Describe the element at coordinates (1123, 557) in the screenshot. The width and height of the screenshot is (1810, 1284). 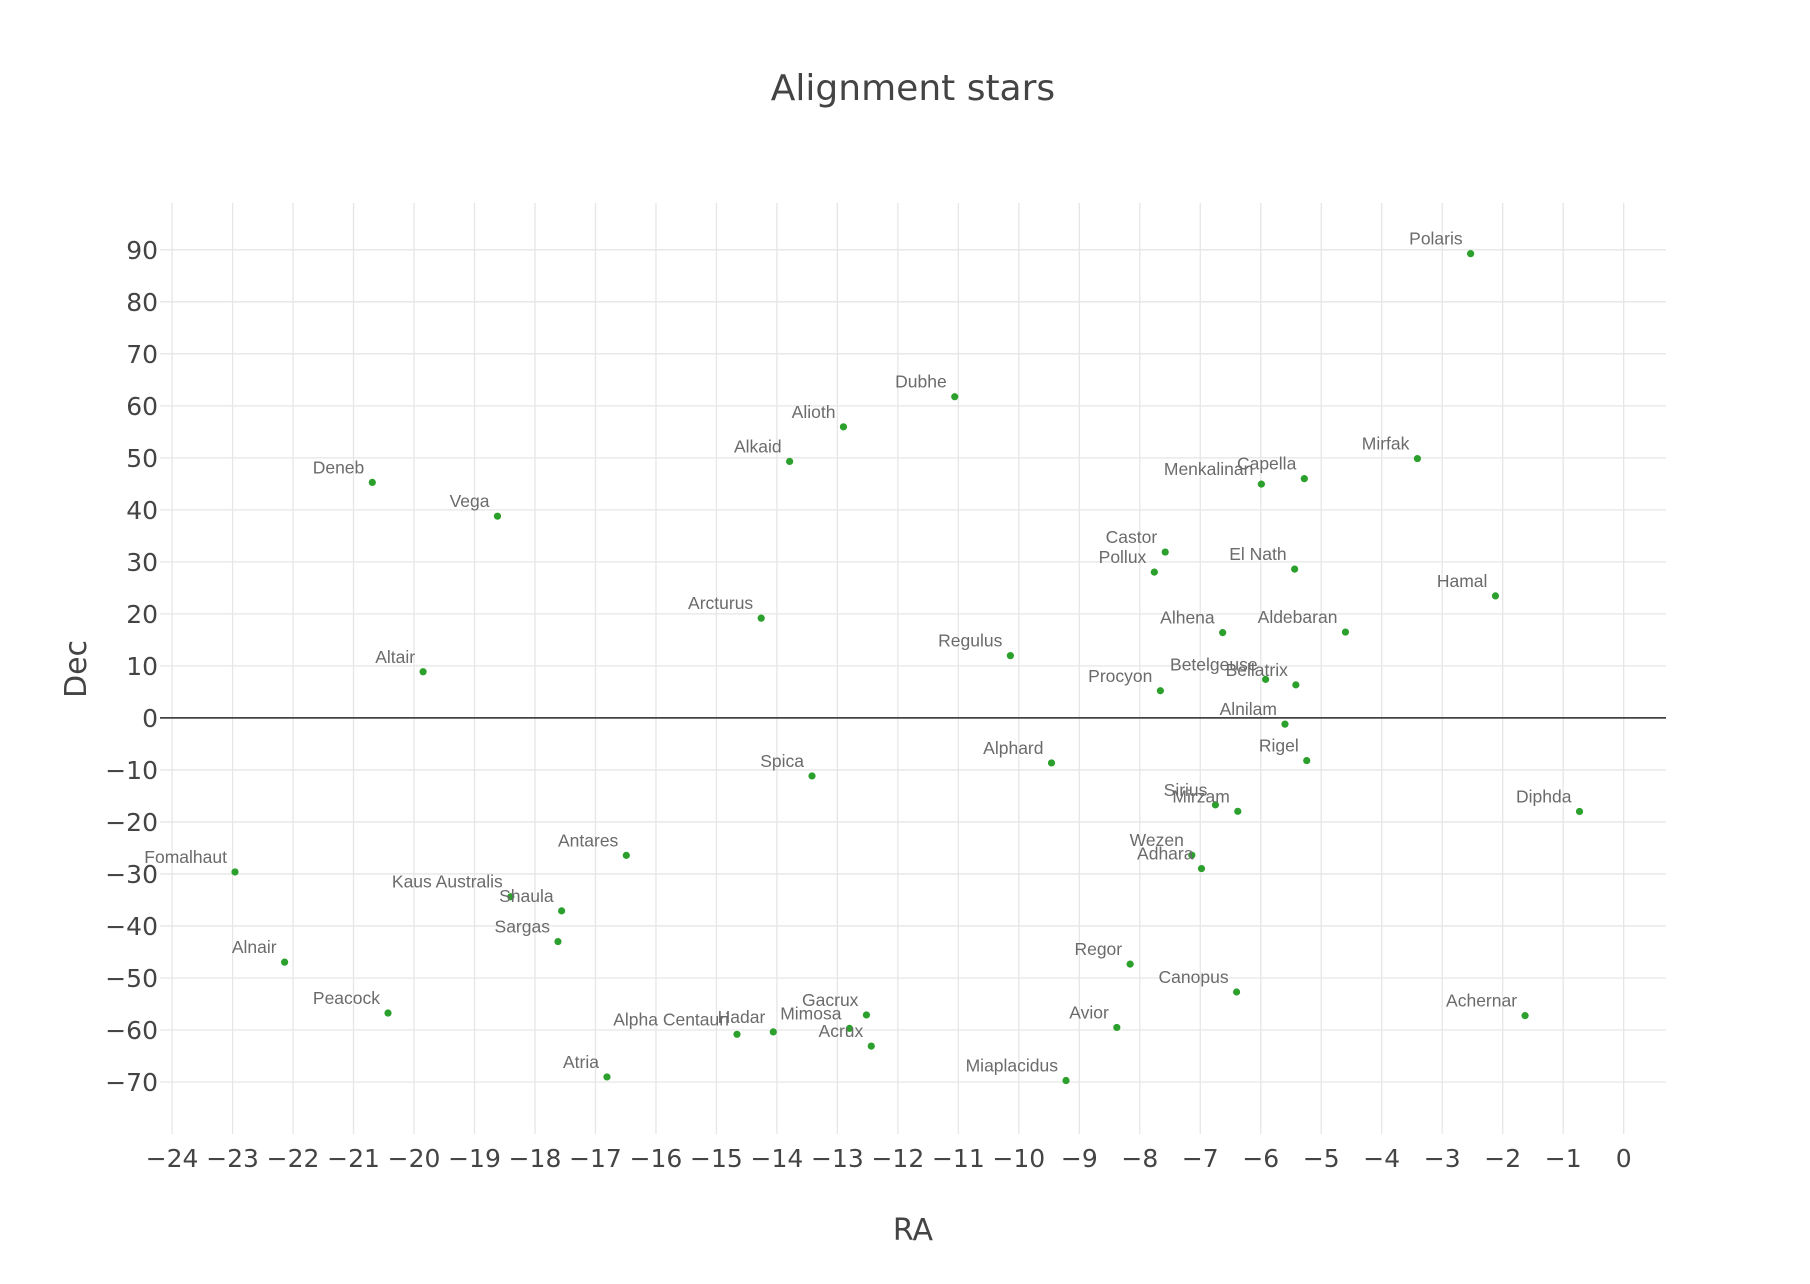
I see `point-label: Pollux` at that location.